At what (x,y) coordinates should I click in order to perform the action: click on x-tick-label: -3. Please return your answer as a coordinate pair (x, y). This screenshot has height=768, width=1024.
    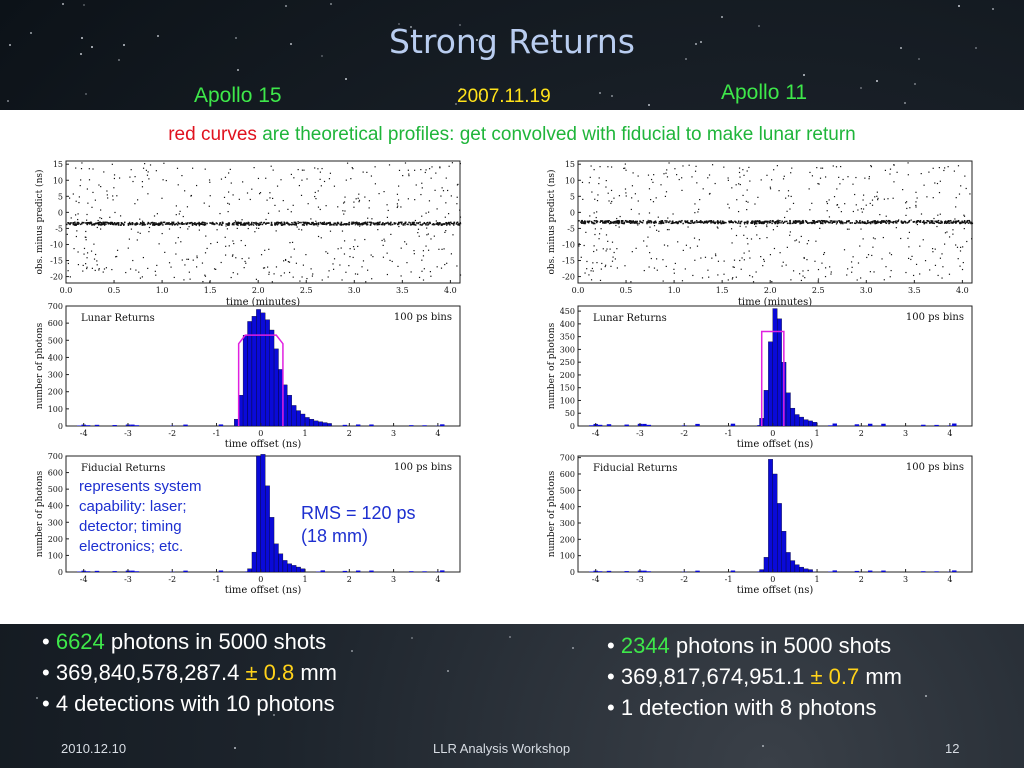
    Looking at the image, I should click on (128, 579).